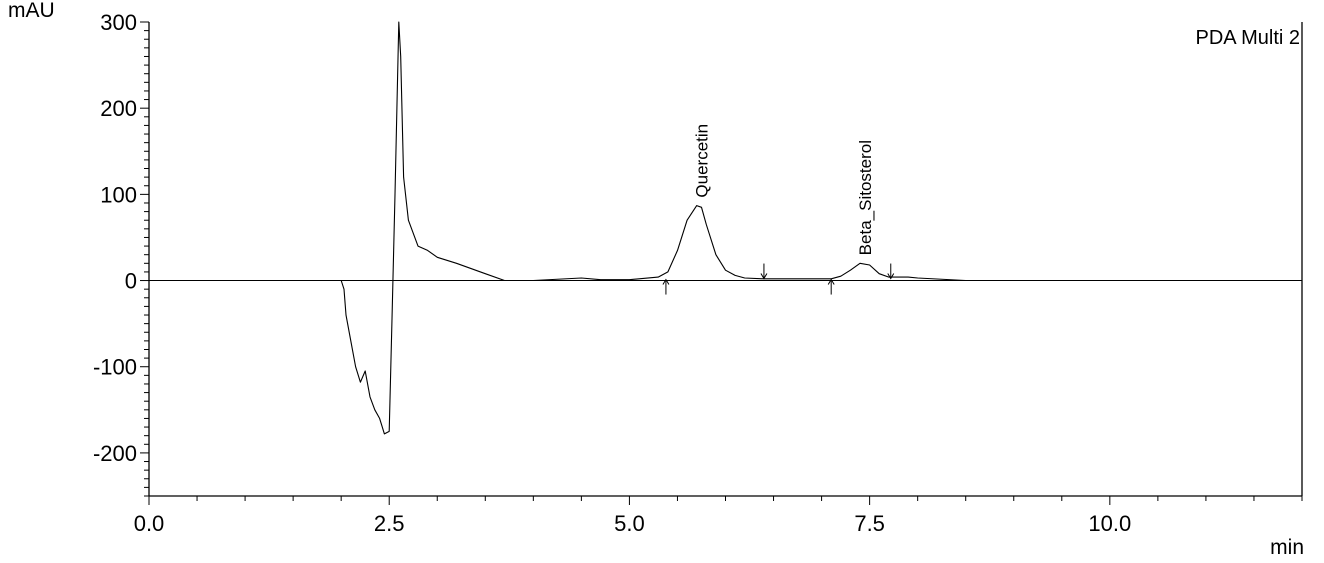  I want to click on y-tick-label: 0, so click(131, 281).